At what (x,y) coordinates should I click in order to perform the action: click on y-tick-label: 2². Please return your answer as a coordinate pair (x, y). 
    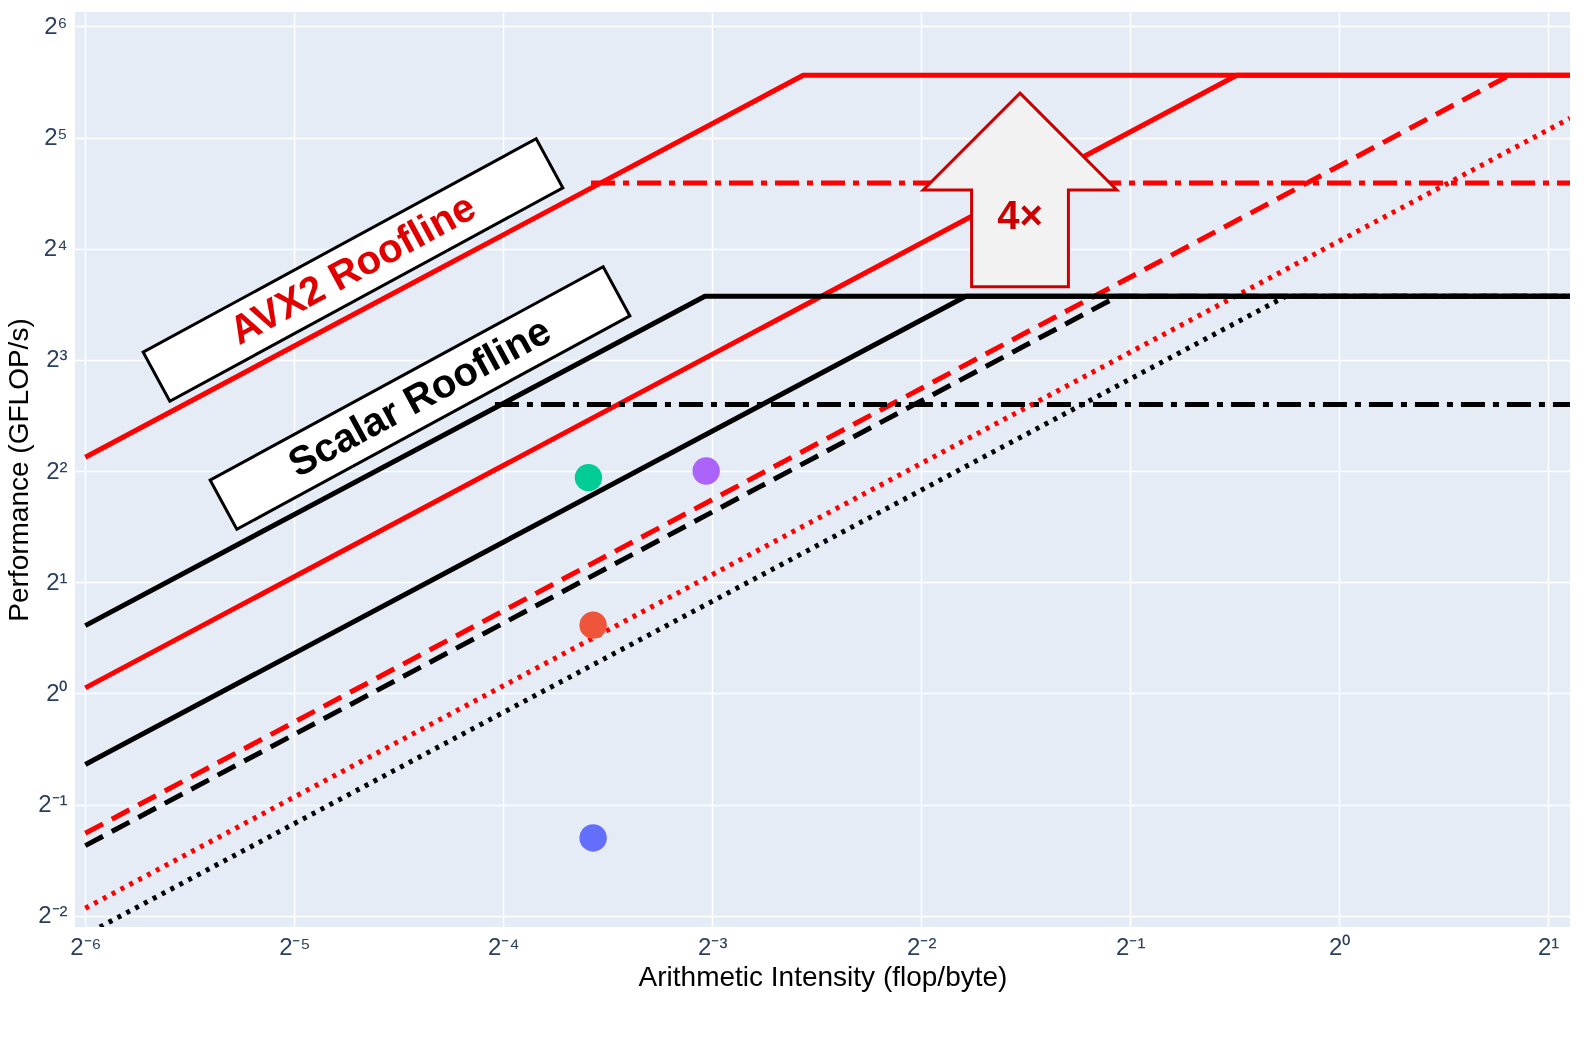
    Looking at the image, I should click on (57, 470).